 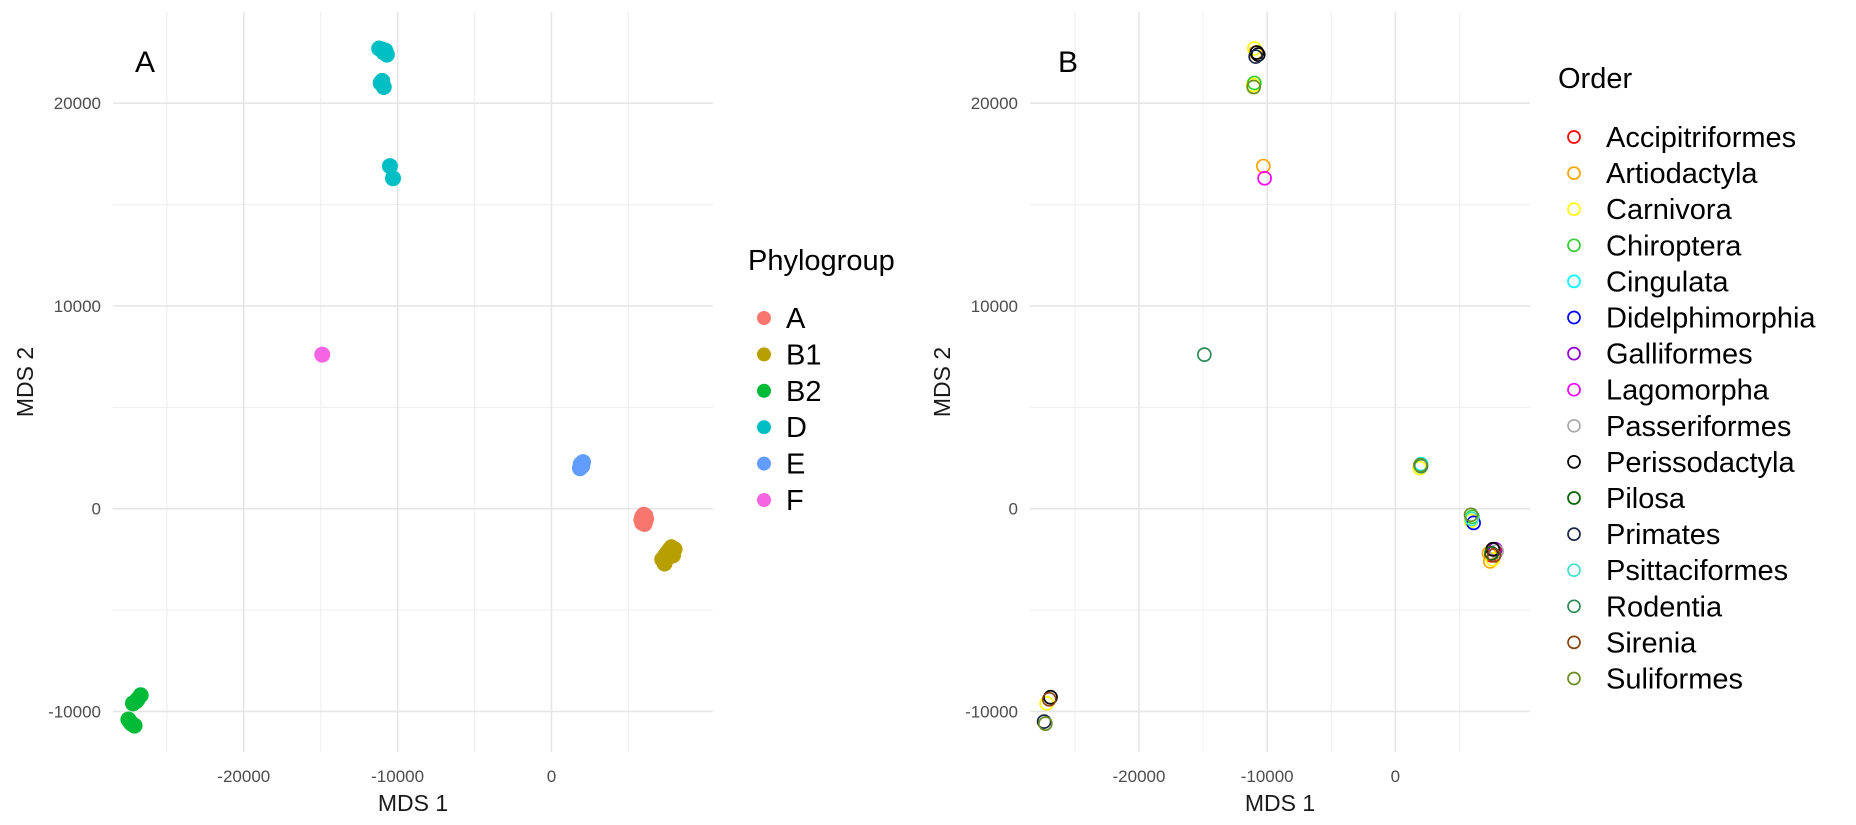 I want to click on legend-label: Cingulata, so click(x=1667, y=282).